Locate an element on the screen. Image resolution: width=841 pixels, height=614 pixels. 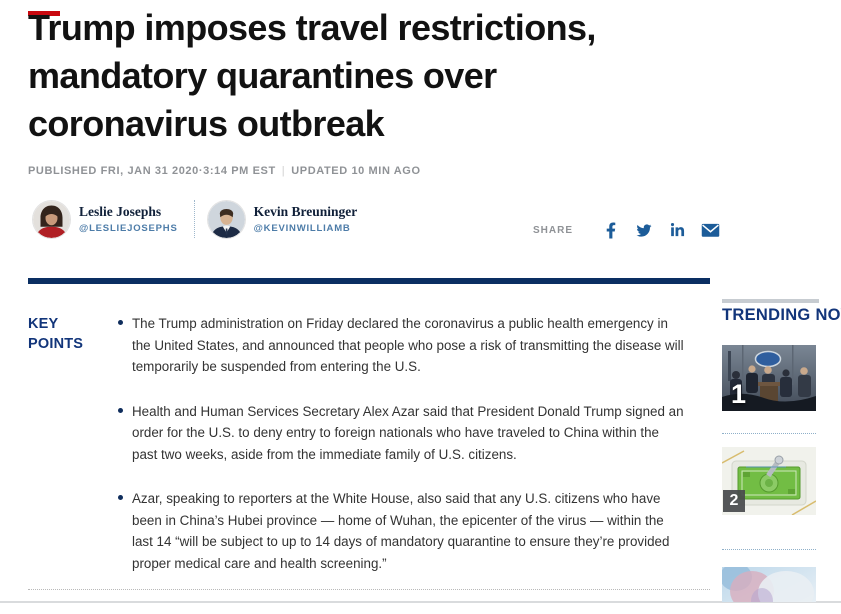
author-handle: @LESLIEJOSEPHS is located at coordinates (128, 228).